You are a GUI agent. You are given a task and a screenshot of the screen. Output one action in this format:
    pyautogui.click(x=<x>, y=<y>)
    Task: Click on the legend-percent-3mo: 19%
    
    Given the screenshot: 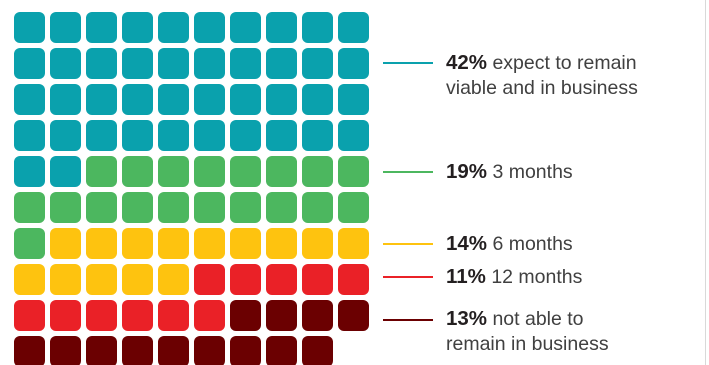 What is the action you would take?
    pyautogui.click(x=467, y=171)
    